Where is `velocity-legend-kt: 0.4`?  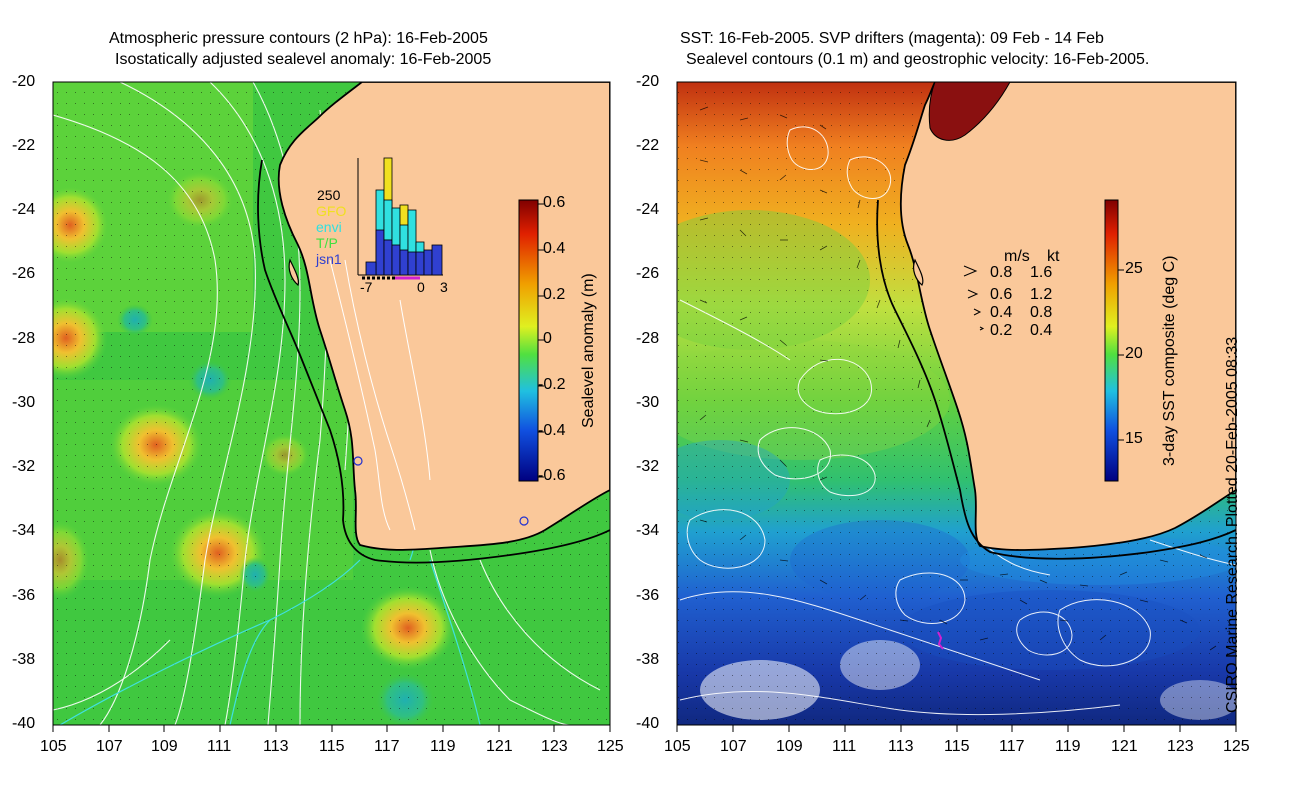 velocity-legend-kt: 0.4 is located at coordinates (1041, 330).